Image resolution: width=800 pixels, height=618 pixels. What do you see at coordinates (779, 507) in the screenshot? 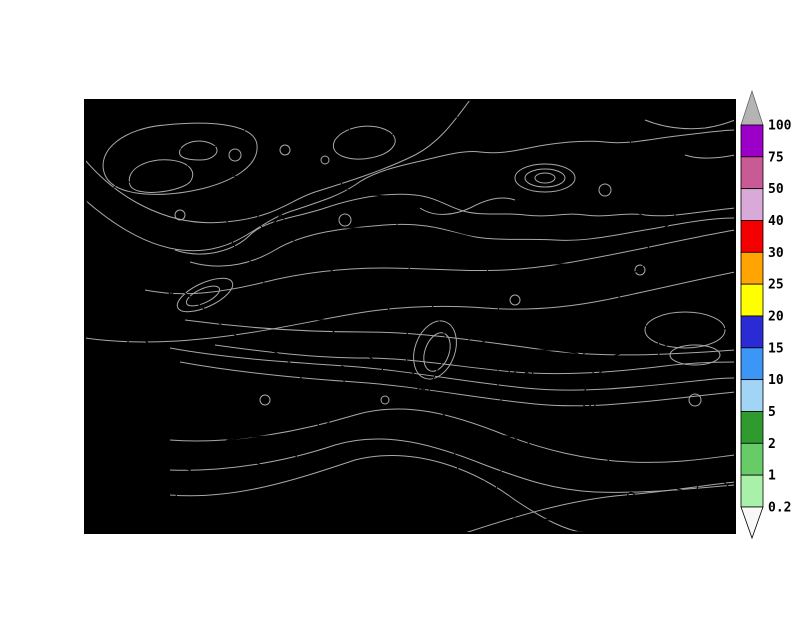
I see `legend-value-label: 0.2` at bounding box center [779, 507].